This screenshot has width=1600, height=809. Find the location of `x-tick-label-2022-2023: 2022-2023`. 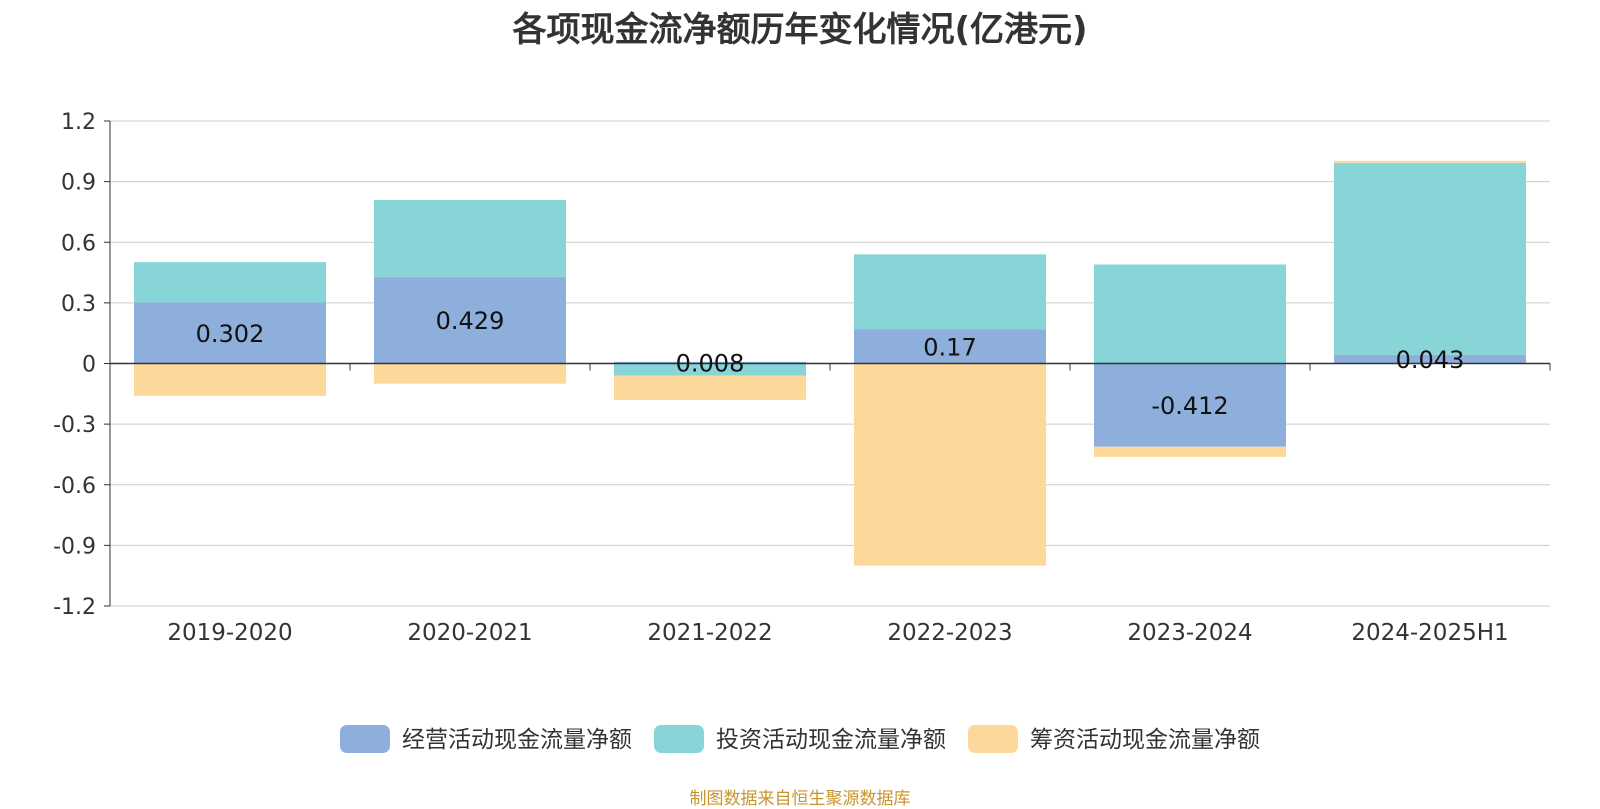

x-tick-label-2022-2023: 2022-2023 is located at coordinates (949, 633).